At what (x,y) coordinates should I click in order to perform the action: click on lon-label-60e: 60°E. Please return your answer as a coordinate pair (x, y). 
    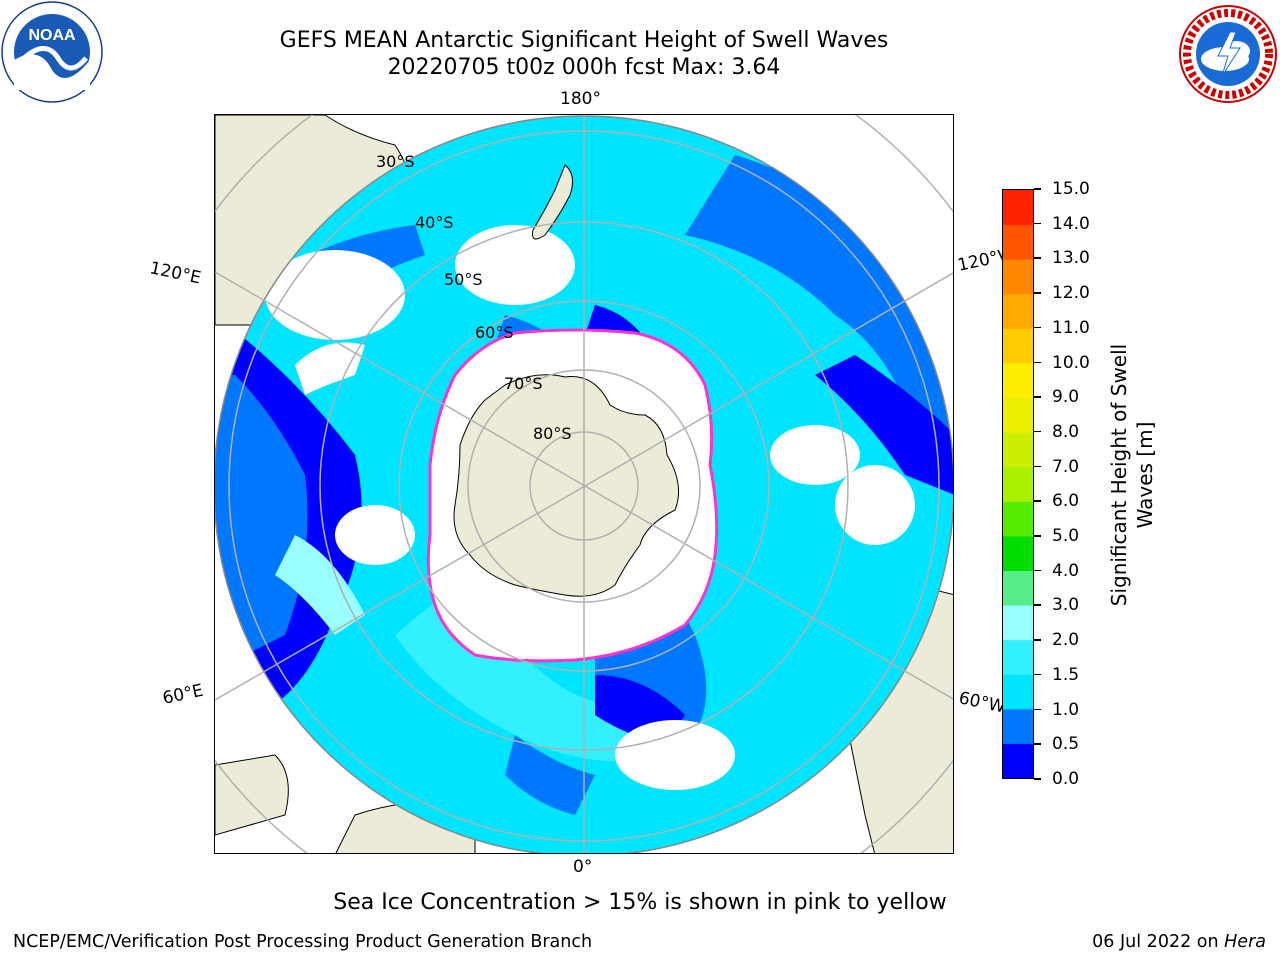
    Looking at the image, I should click on (183, 694).